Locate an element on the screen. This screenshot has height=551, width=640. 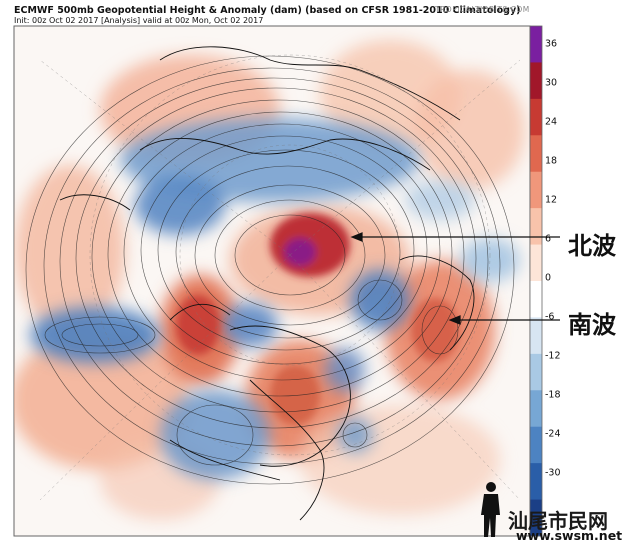
colorbar-tick-label: 0 is located at coordinates (548, 278).